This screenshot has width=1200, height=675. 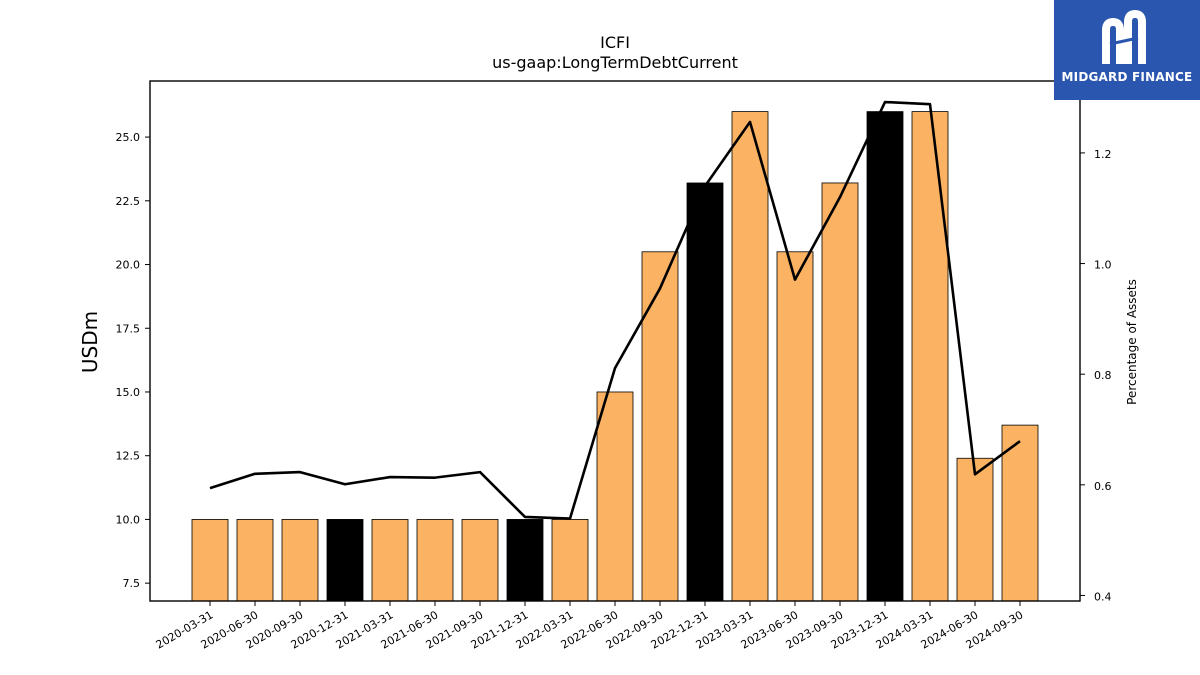 What do you see at coordinates (128, 201) in the screenshot?
I see `y-tick-label: 22.5` at bounding box center [128, 201].